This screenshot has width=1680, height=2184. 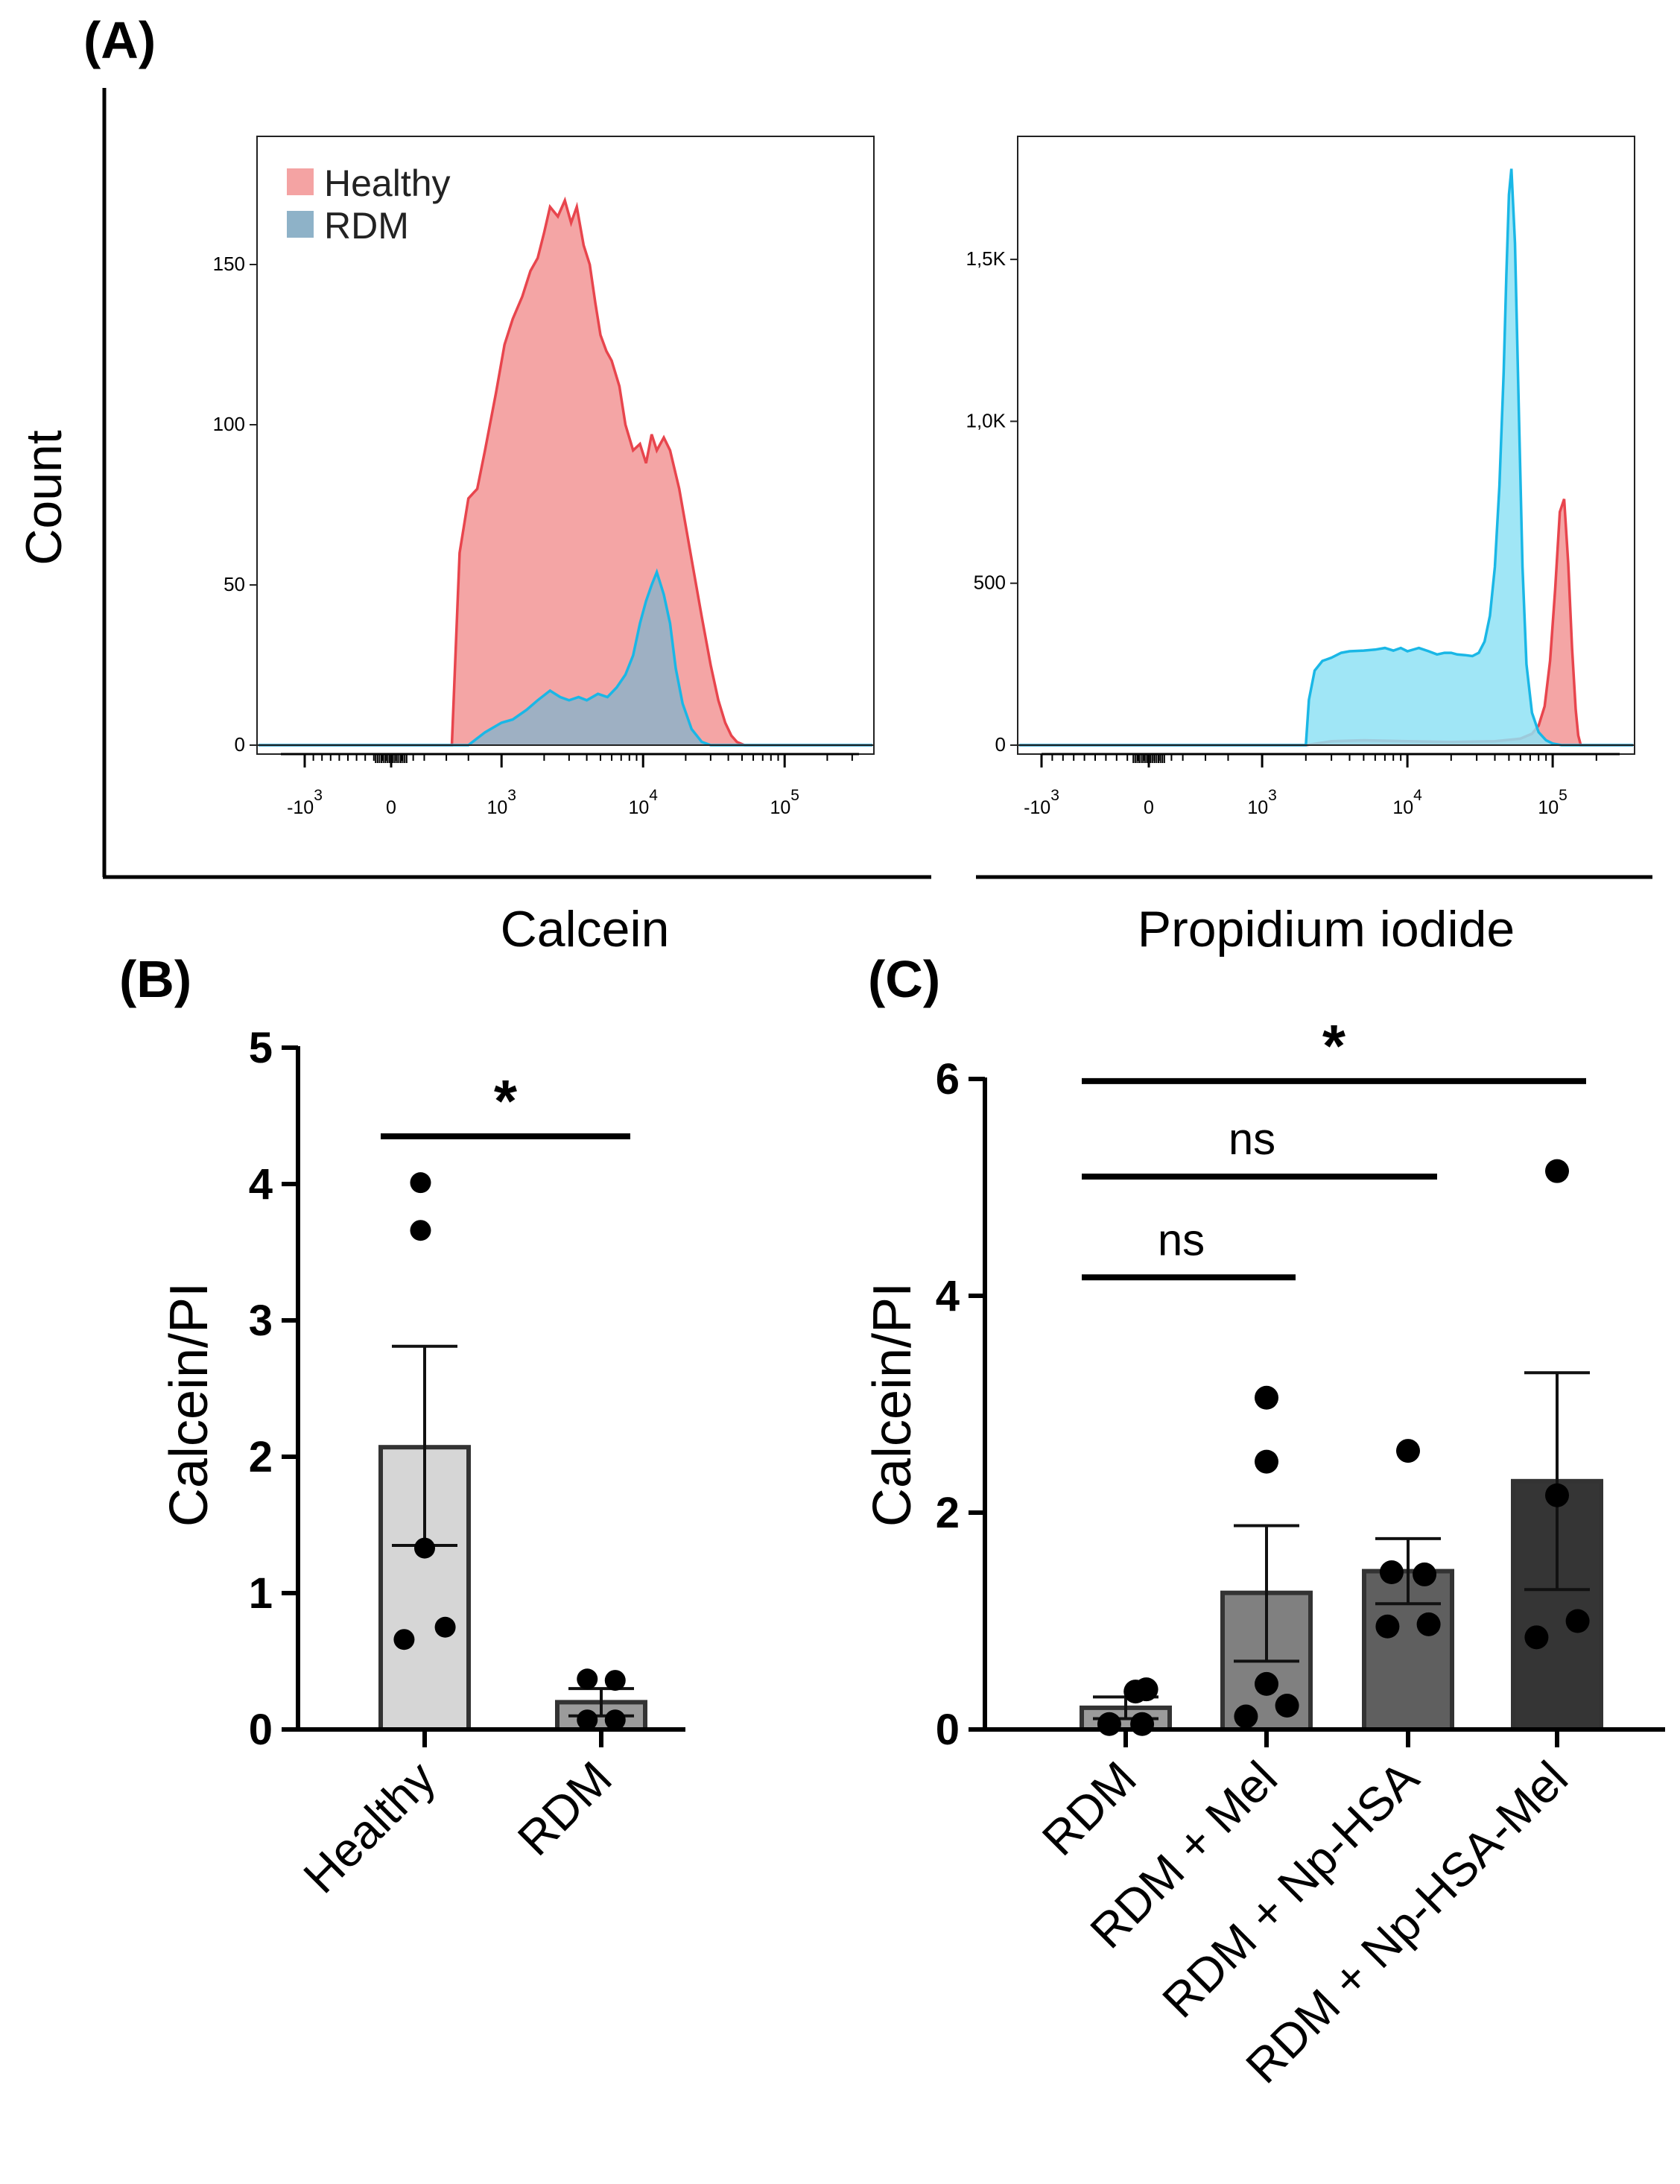 I want to click on legend-swatch-healthy, so click(x=300, y=181).